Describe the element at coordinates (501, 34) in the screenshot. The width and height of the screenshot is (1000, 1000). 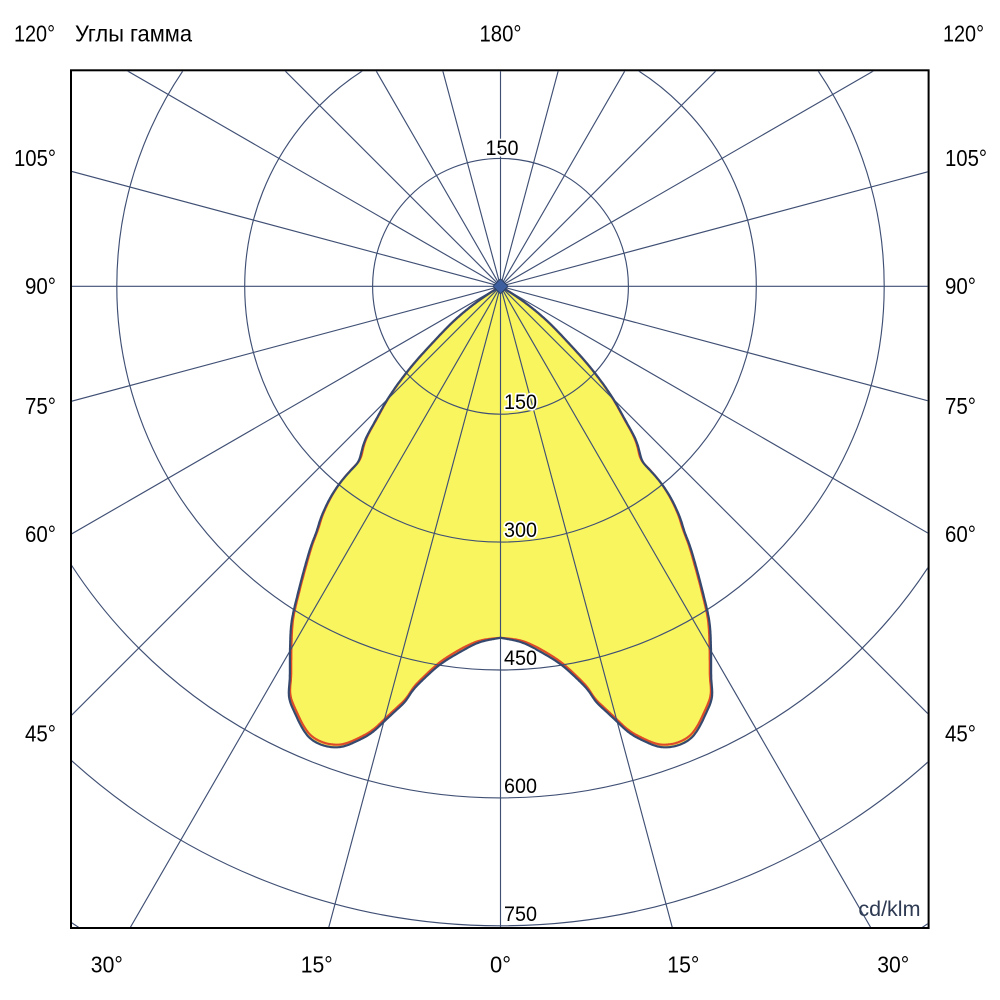
I see `svg-text: 180°` at that location.